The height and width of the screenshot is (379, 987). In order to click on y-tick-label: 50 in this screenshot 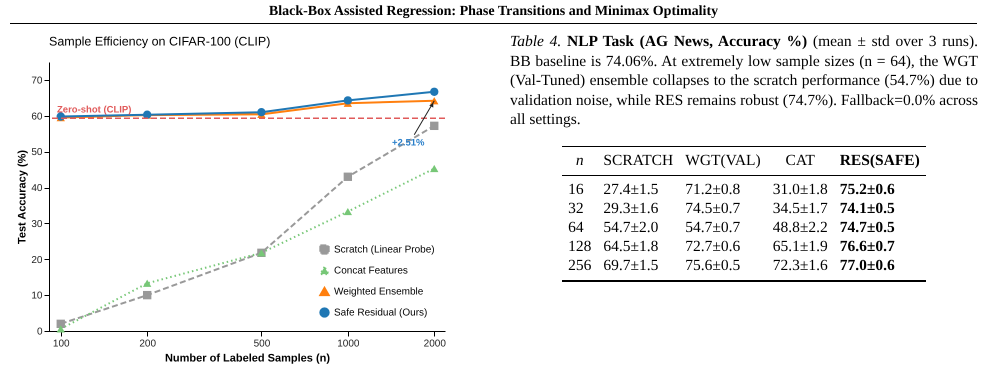, I will do `click(37, 152)`.